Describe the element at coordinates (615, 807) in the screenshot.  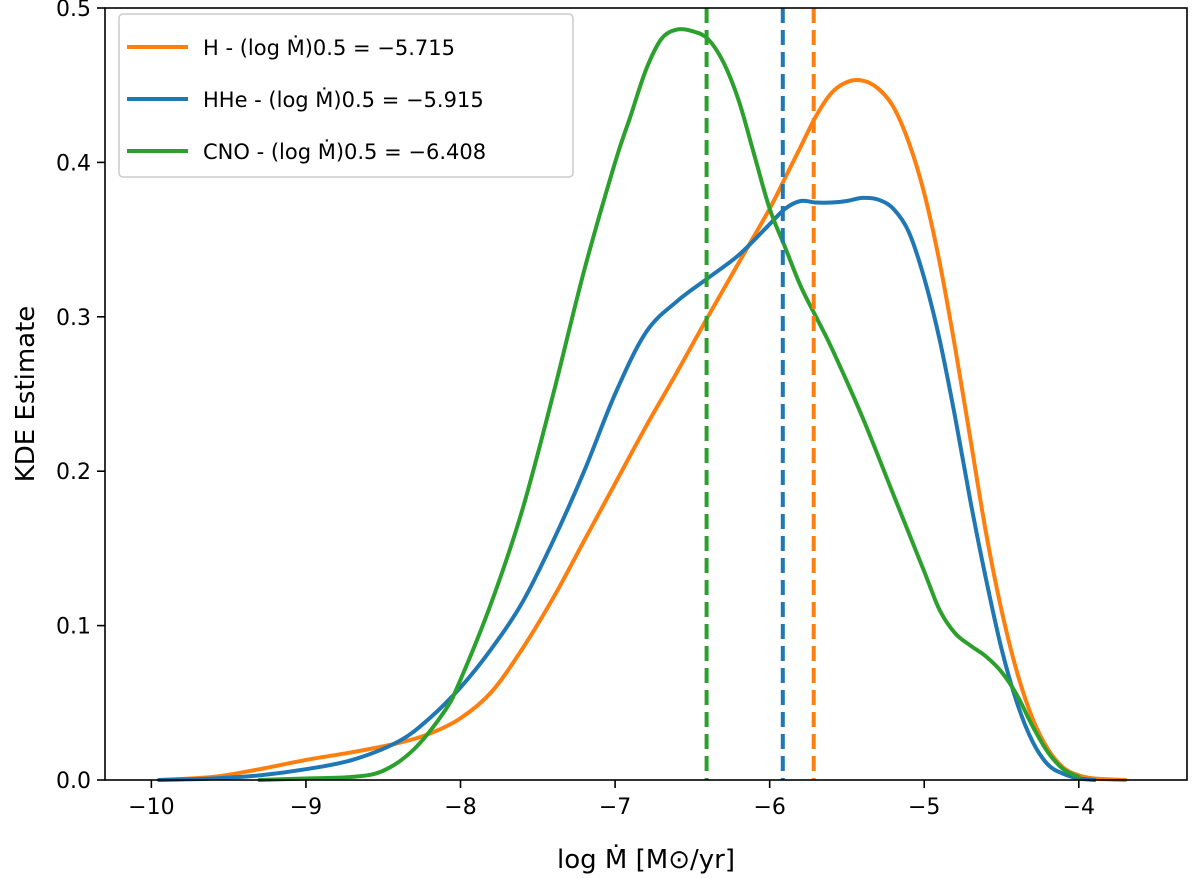
I see `x-tick-label: −7` at that location.